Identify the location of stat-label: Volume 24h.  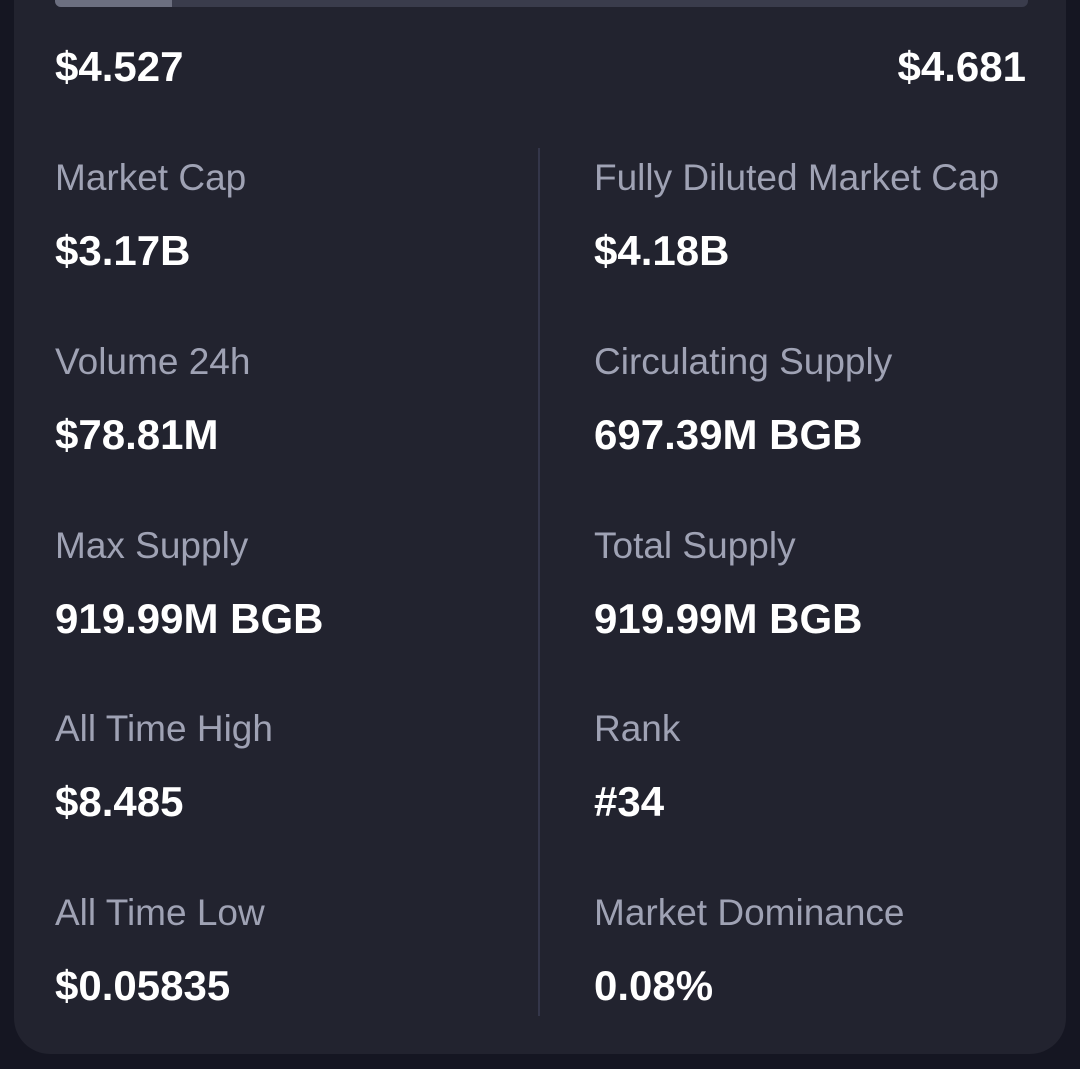
(153, 361).